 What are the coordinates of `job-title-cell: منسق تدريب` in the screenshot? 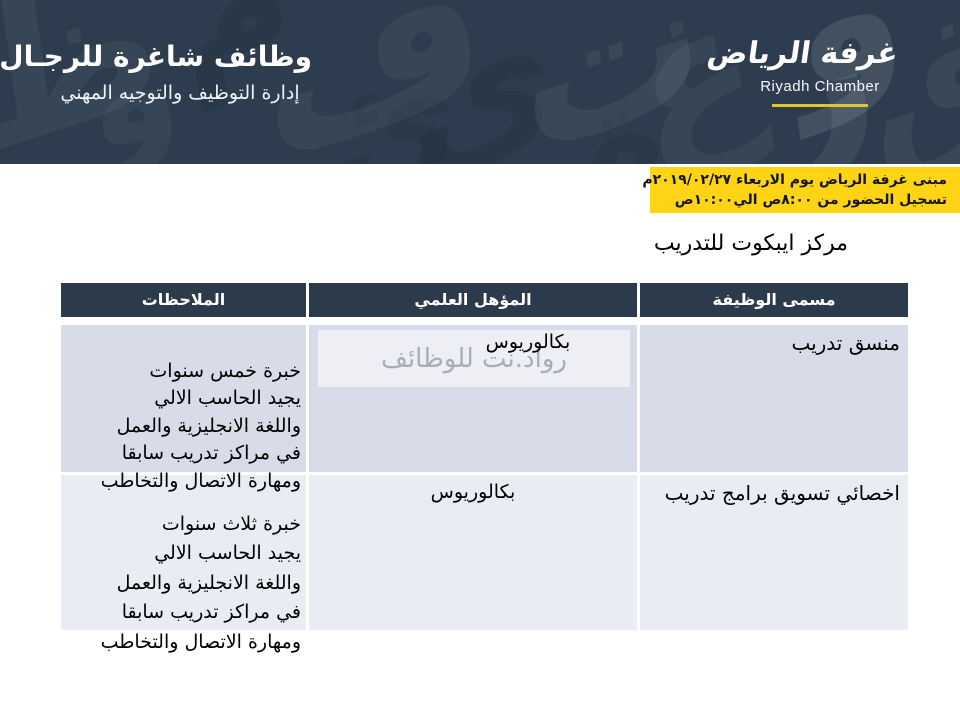 It's located at (774, 398).